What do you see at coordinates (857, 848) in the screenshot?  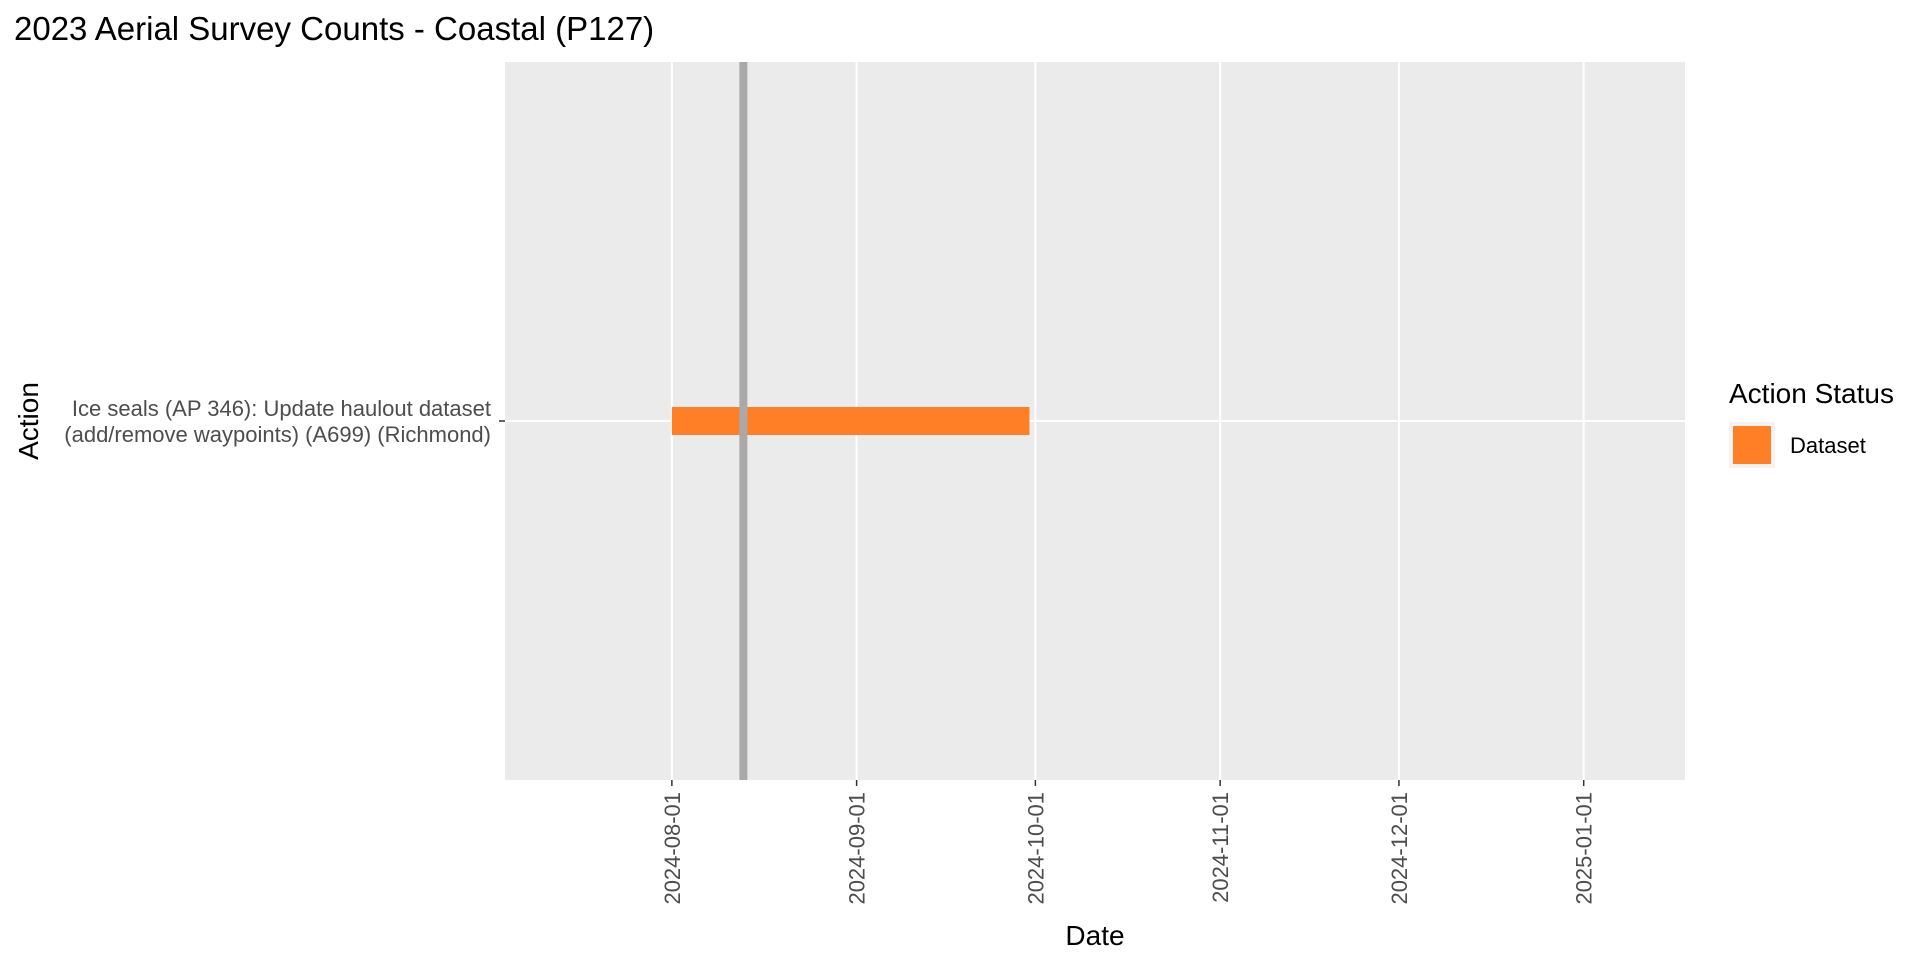 I see `x-tick-label: 2024-09-01` at bounding box center [857, 848].